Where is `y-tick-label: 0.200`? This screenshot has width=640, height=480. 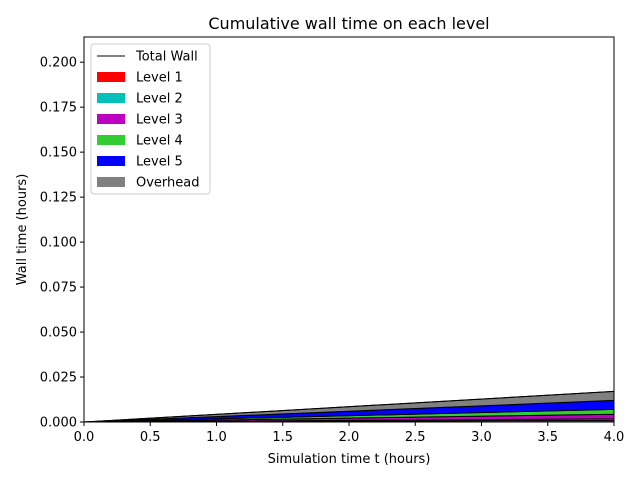
y-tick-label: 0.200 is located at coordinates (58, 63).